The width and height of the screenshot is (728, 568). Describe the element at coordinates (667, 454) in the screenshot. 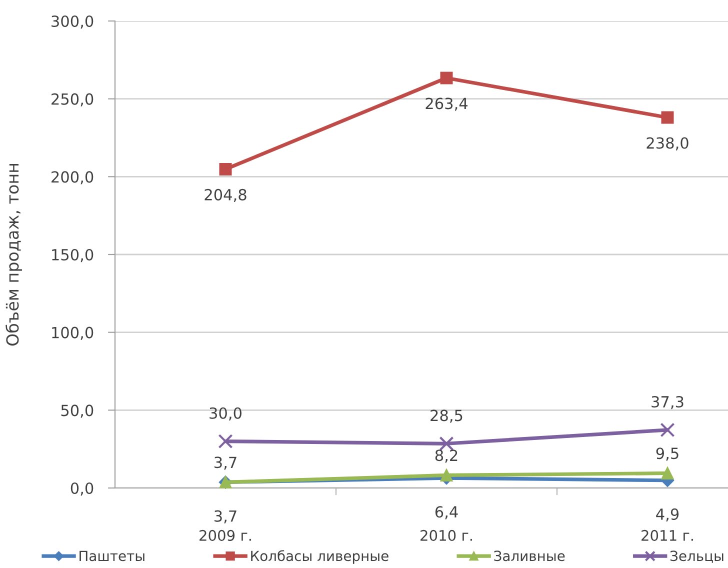

I see `data-label: 9,5` at that location.